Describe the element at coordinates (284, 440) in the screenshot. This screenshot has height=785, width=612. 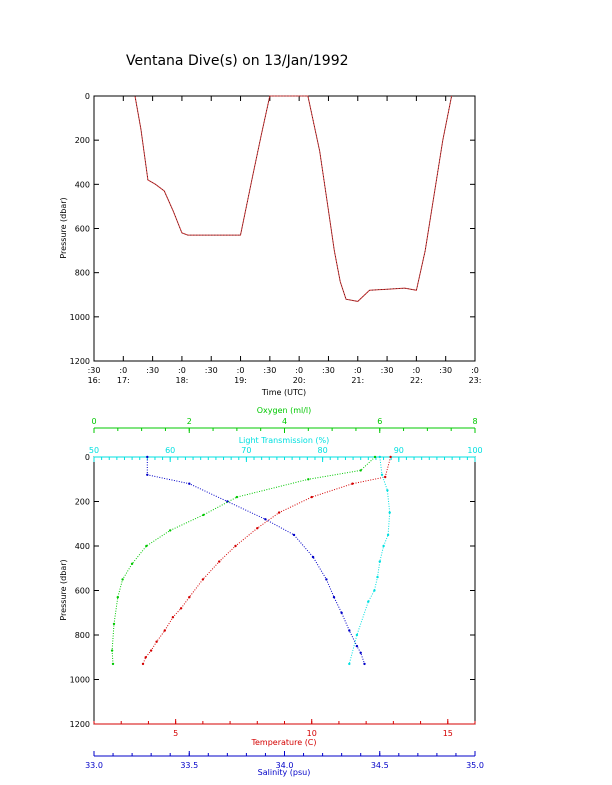
I see `light-axis-label: Light Transmission (%)` at that location.